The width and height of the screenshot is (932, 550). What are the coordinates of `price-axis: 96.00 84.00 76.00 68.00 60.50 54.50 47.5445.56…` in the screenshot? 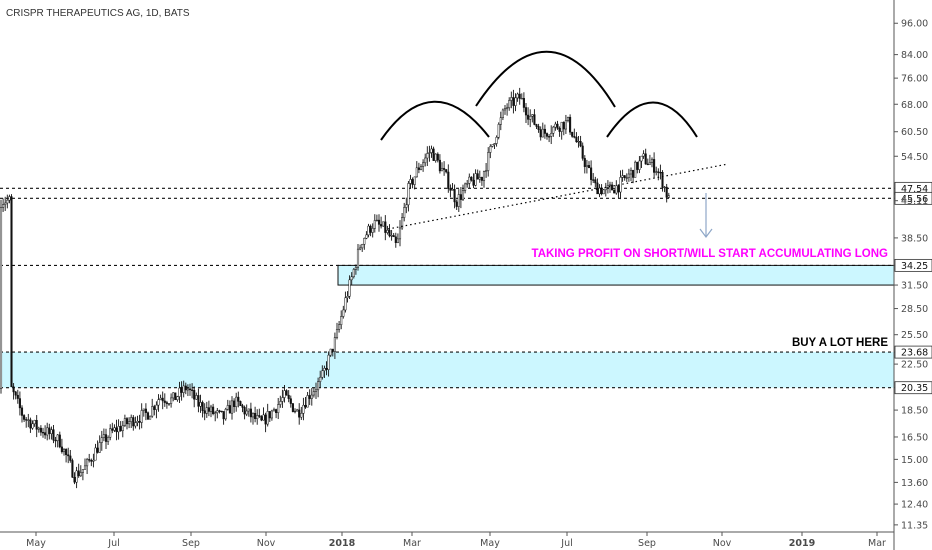 It's located at (912, 275).